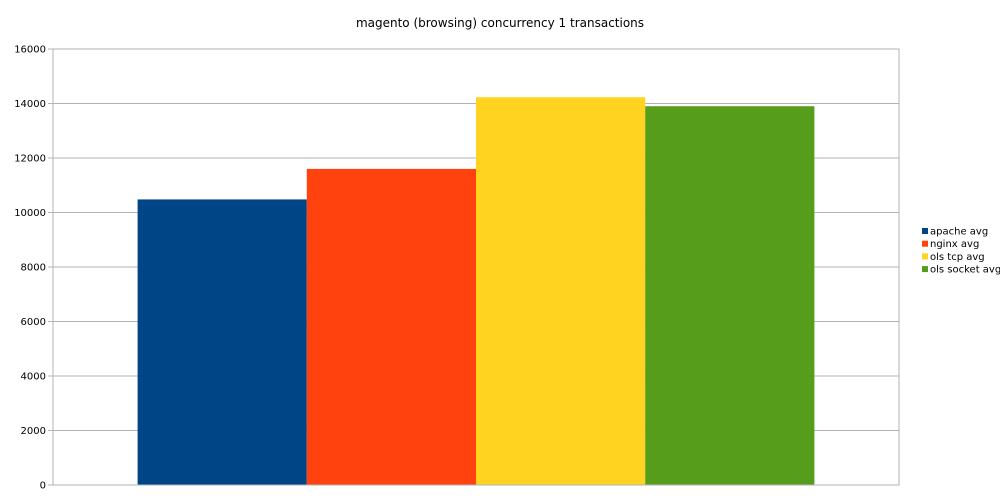 The width and height of the screenshot is (1000, 500). I want to click on legend-label: apache avg, so click(959, 232).